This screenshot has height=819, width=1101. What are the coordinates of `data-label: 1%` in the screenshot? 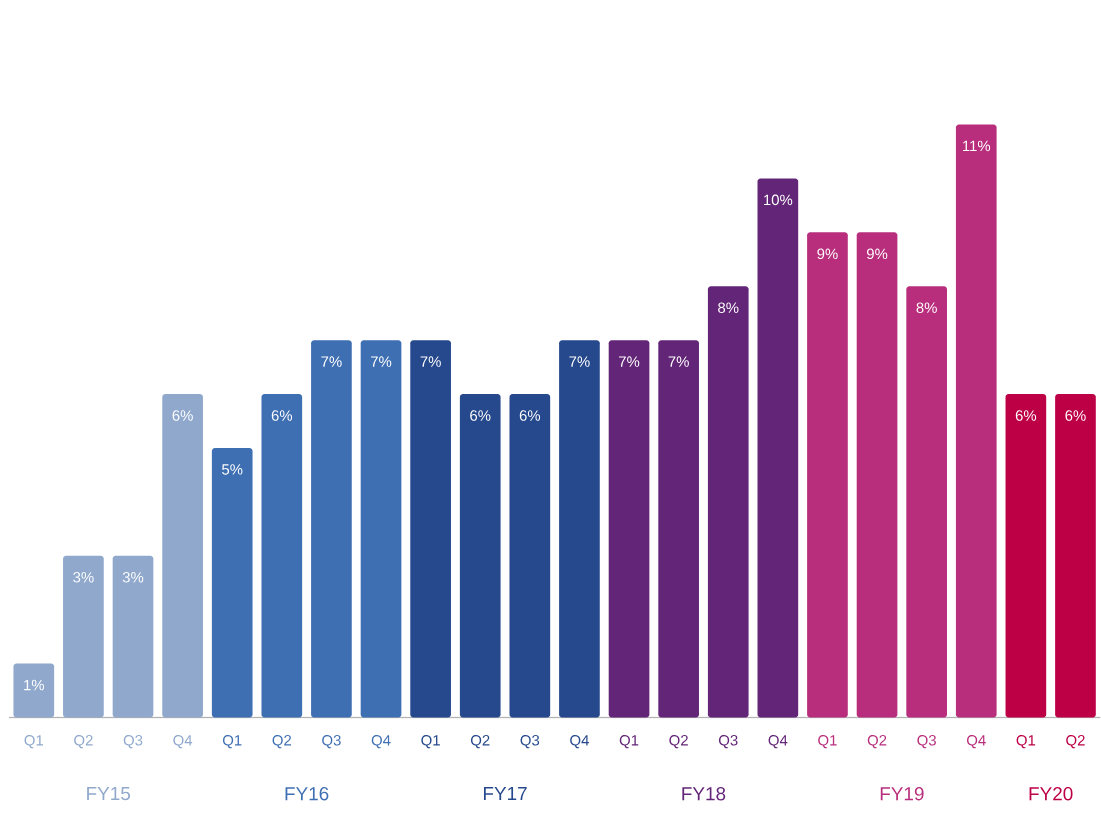 It's located at (34, 685).